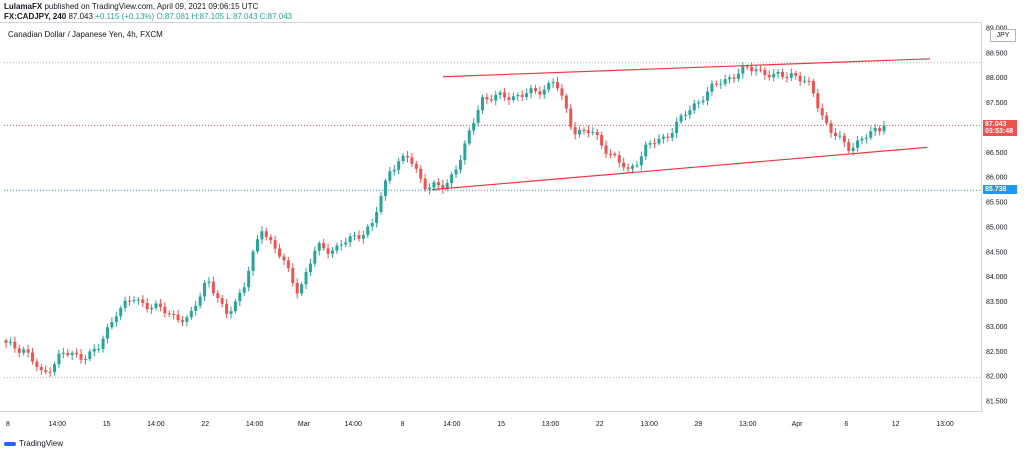 The image size is (1024, 454). What do you see at coordinates (997, 153) in the screenshot?
I see `y-tick-label: 86.500` at bounding box center [997, 153].